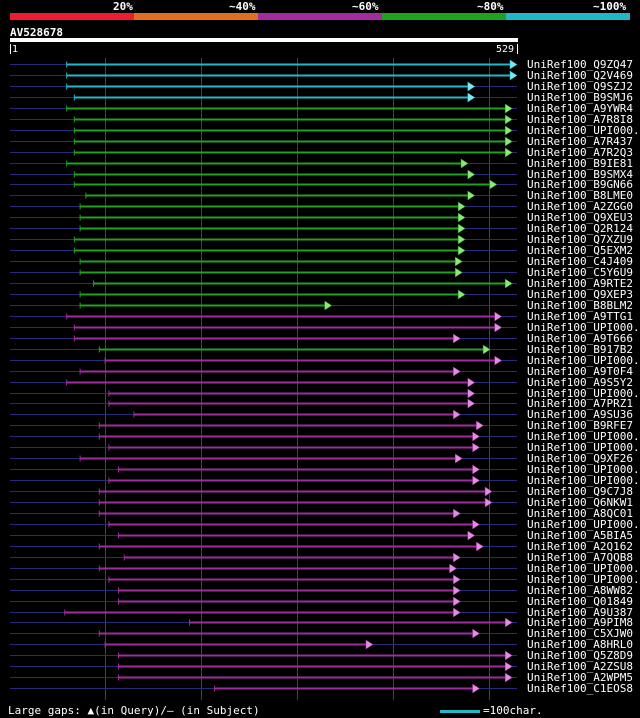  What do you see at coordinates (580, 316) in the screenshot?
I see `hit-label: UniRef100_A9TTG1` at bounding box center [580, 316].